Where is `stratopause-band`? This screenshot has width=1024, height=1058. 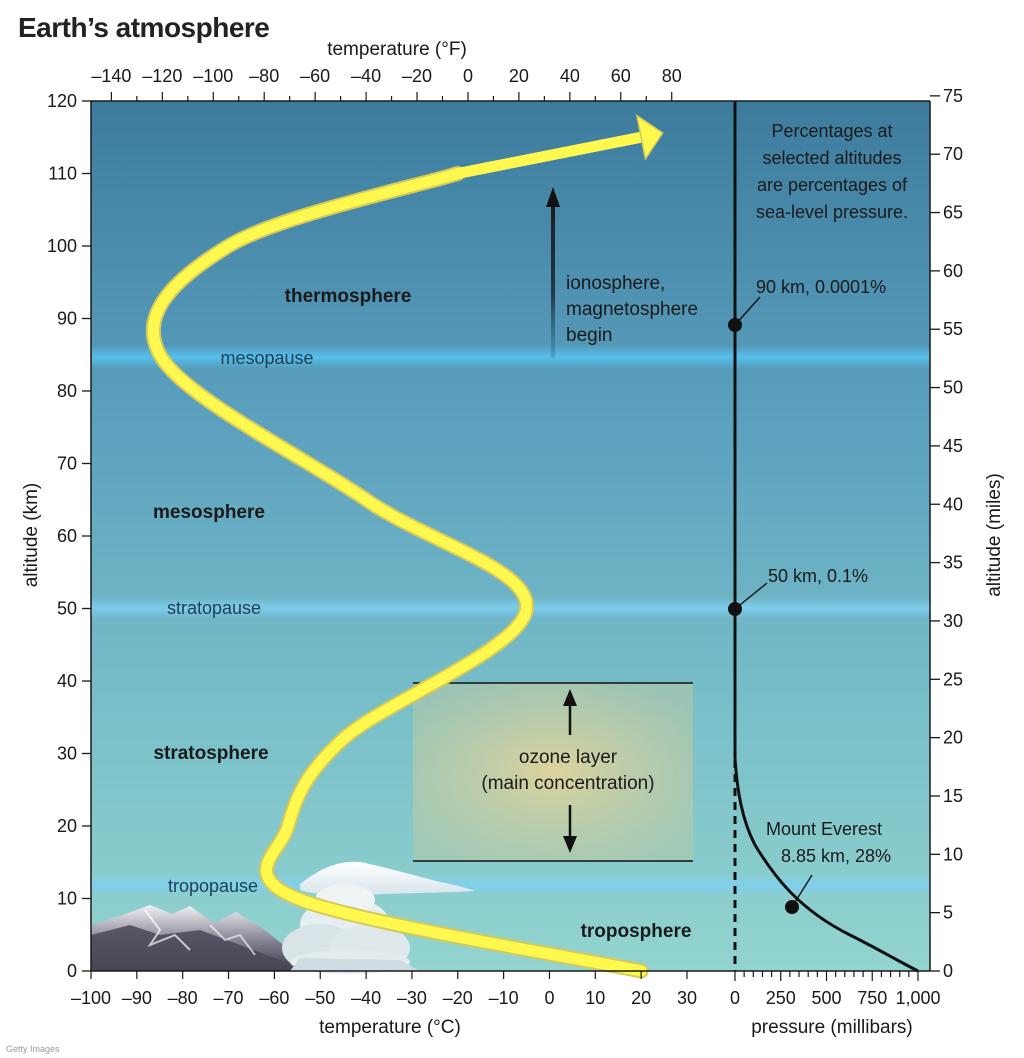
stratopause-band is located at coordinates (510, 608).